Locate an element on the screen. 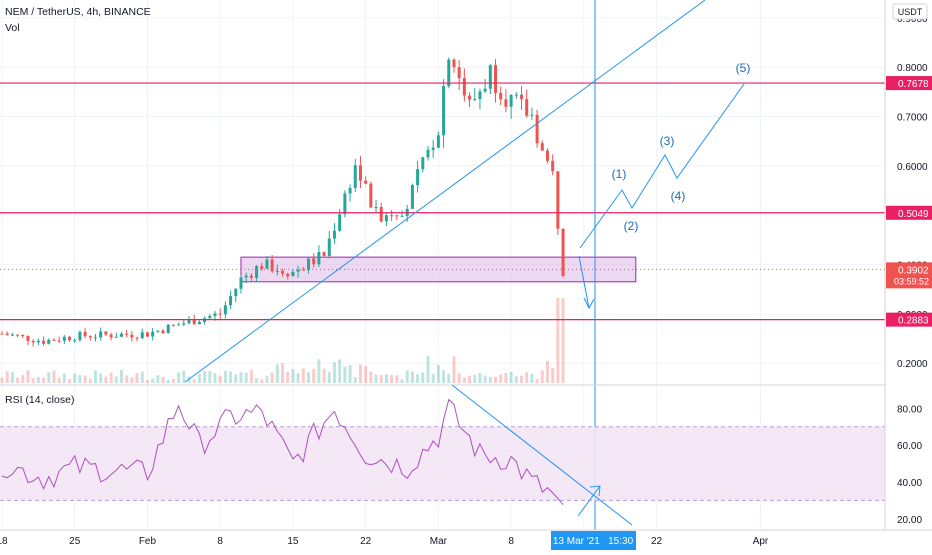 Image resolution: width=932 pixels, height=555 pixels. volume-bars is located at coordinates (282, 340).